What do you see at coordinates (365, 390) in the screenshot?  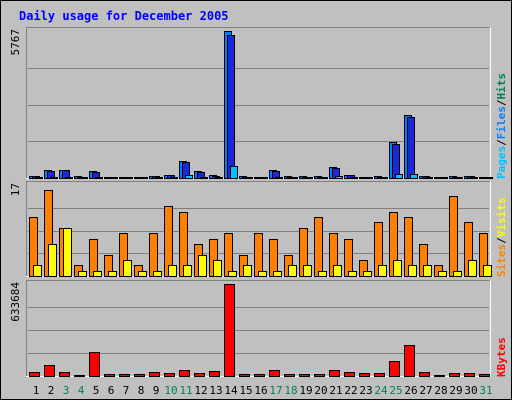 I see `x-tick-label: 23` at bounding box center [365, 390].